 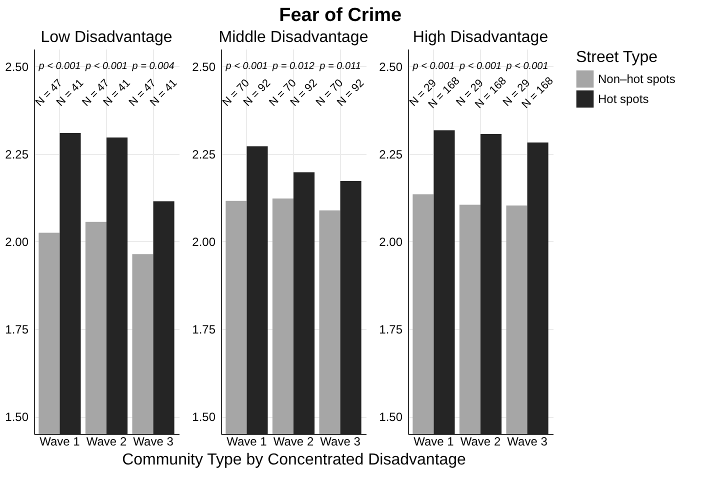 What do you see at coordinates (340, 15) in the screenshot?
I see `chart-title: Fear of Crime` at bounding box center [340, 15].